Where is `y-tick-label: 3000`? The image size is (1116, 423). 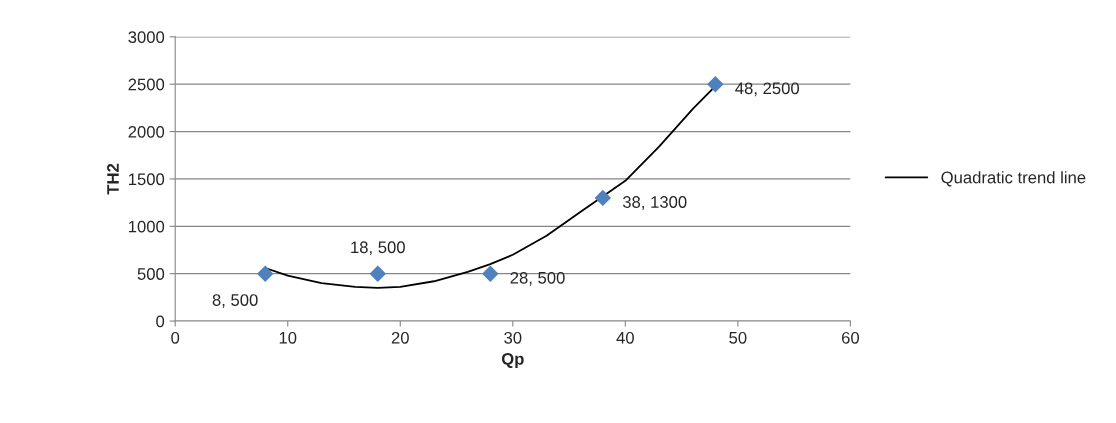
y-tick-label: 3000 is located at coordinates (146, 37).